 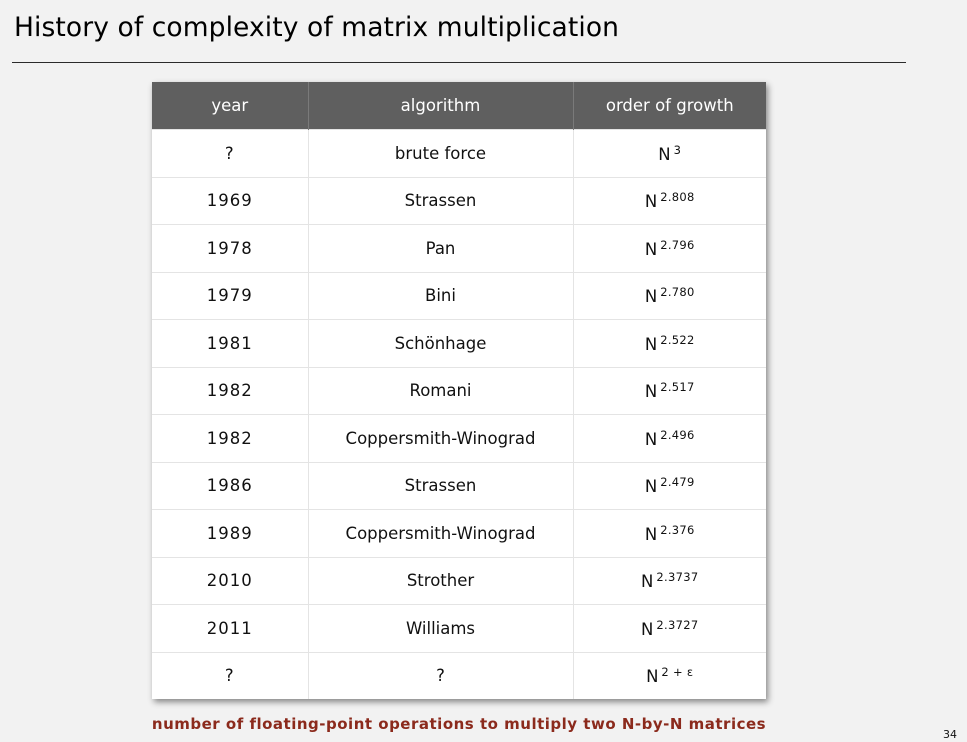 I want to click on cell-year: 1979, so click(x=230, y=295).